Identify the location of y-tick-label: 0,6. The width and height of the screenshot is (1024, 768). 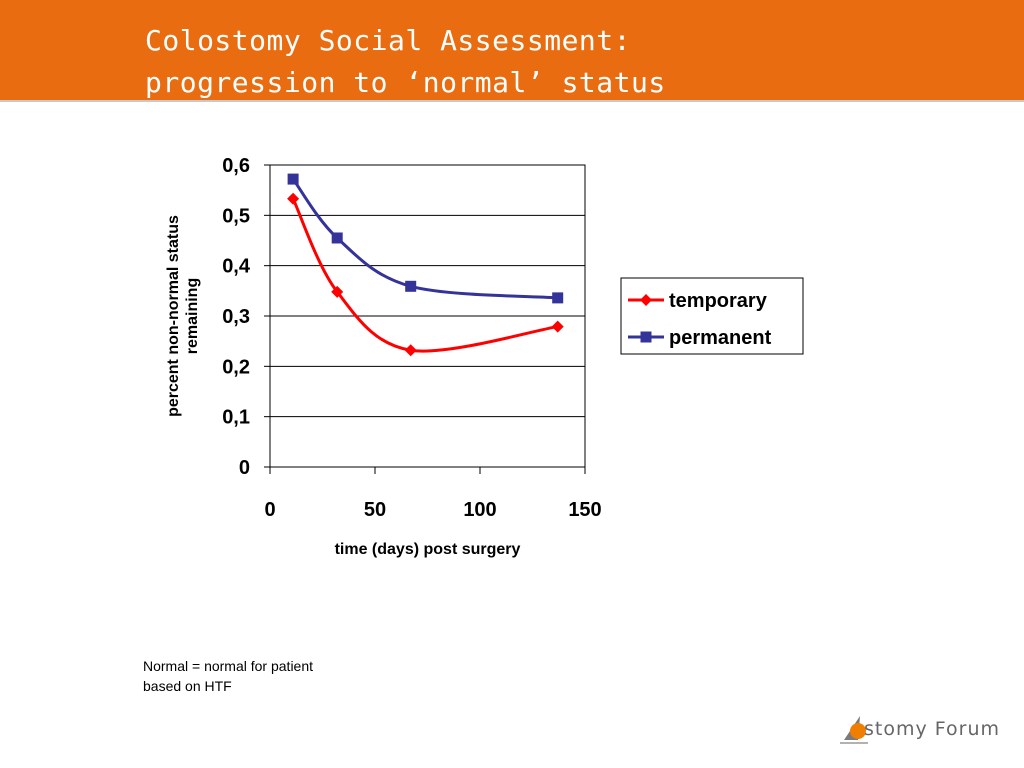
(236, 166).